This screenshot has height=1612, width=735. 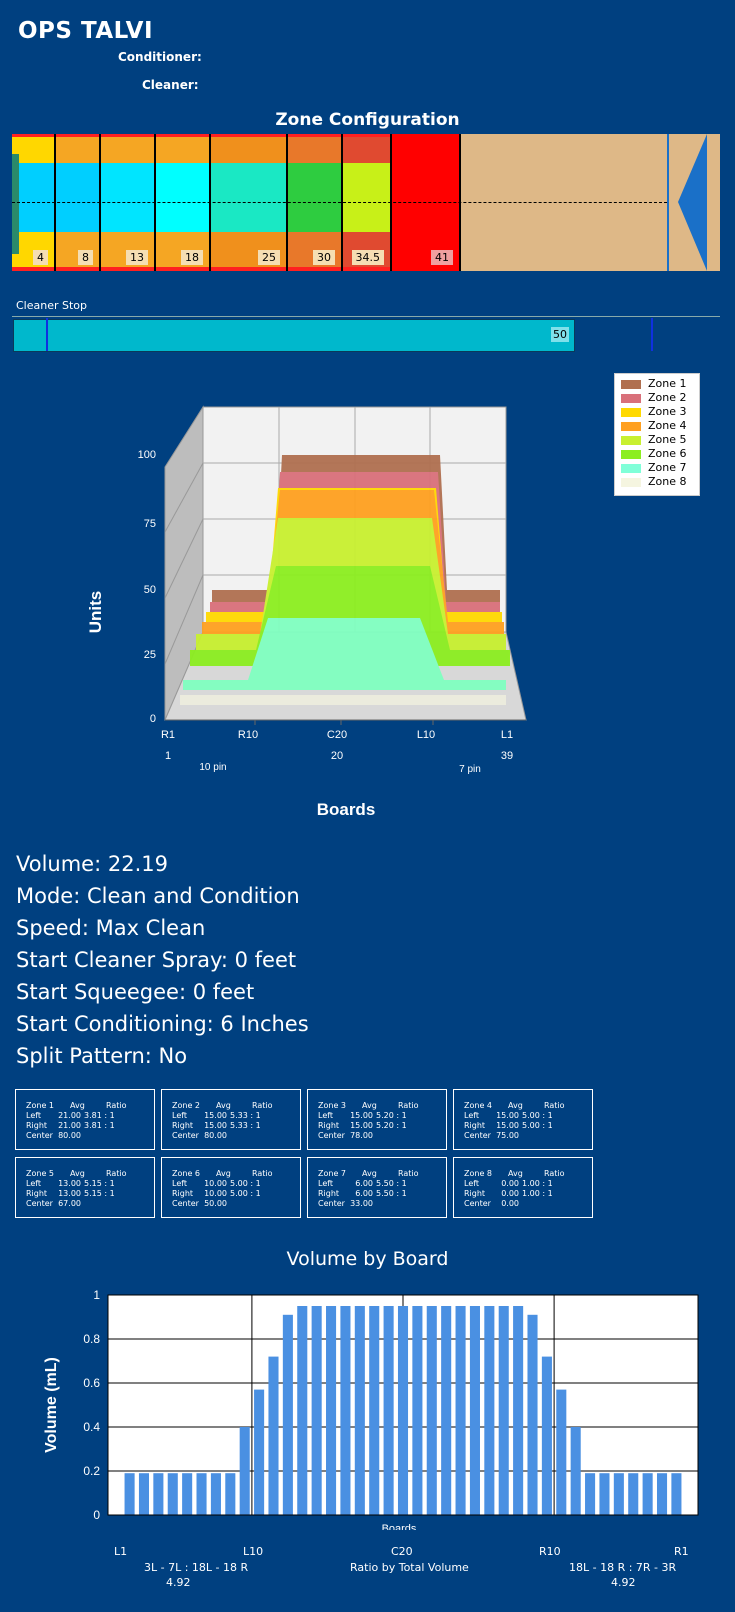 What do you see at coordinates (91, 1383) in the screenshot?
I see `y-tick: 0.6` at bounding box center [91, 1383].